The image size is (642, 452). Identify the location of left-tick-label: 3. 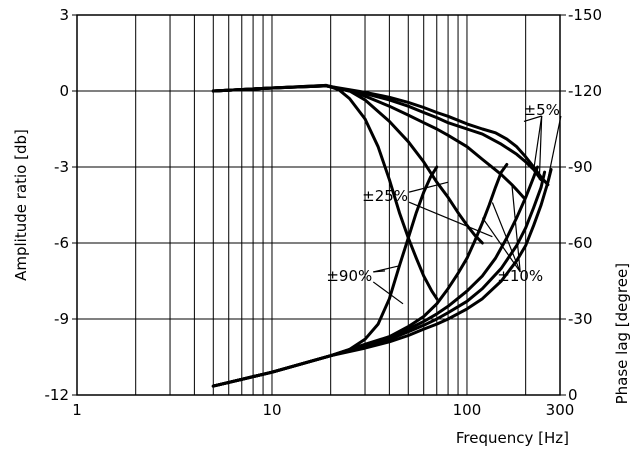
(64, 15).